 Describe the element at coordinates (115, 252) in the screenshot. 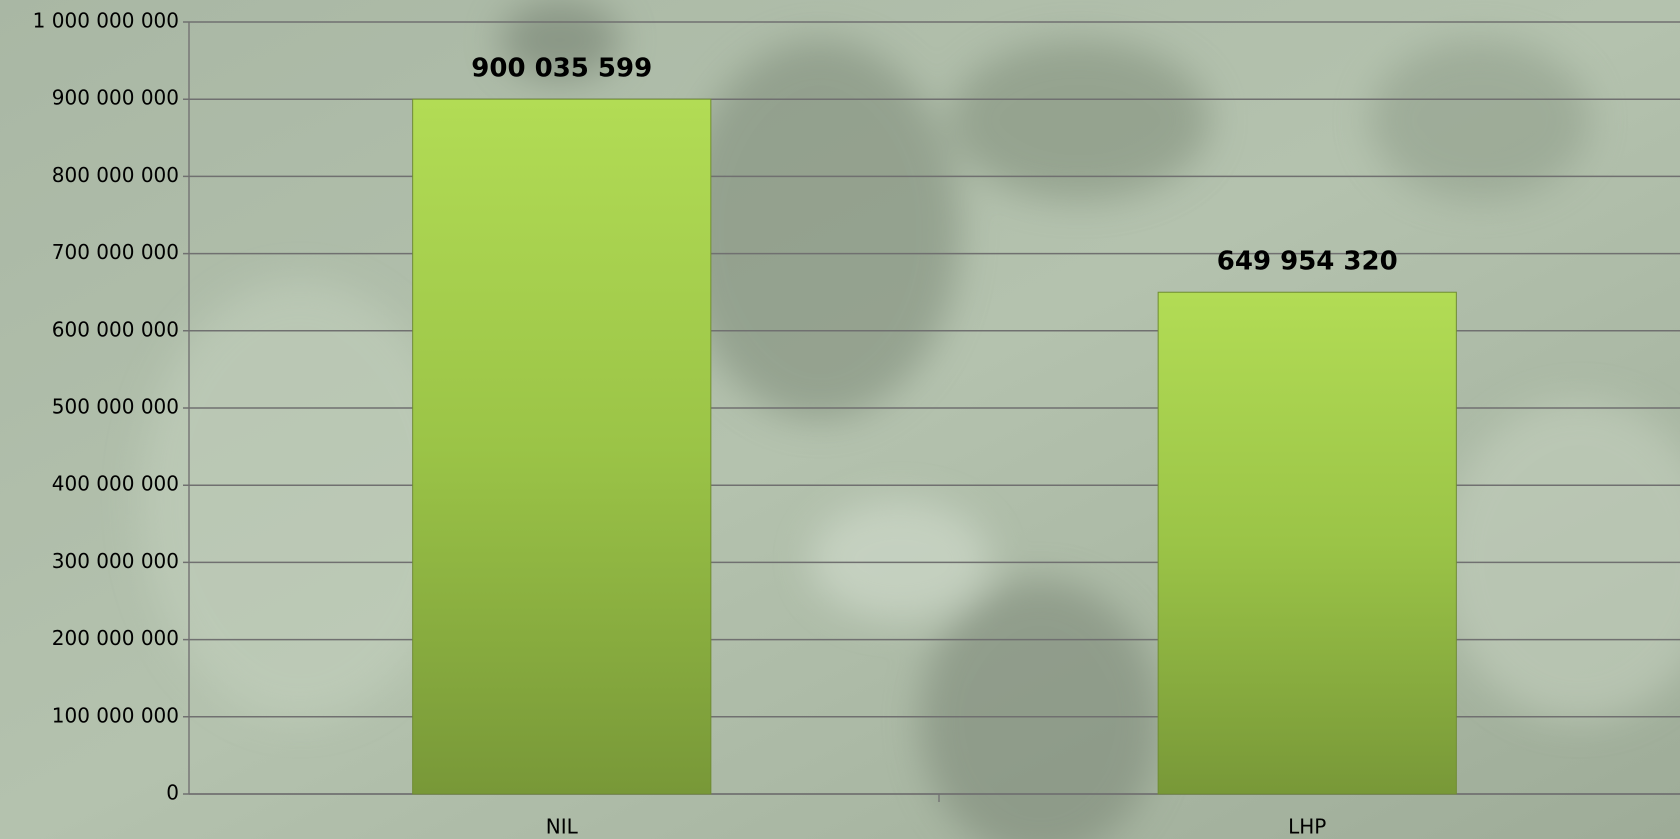

I see `y-tick-label: 700 000 000` at that location.